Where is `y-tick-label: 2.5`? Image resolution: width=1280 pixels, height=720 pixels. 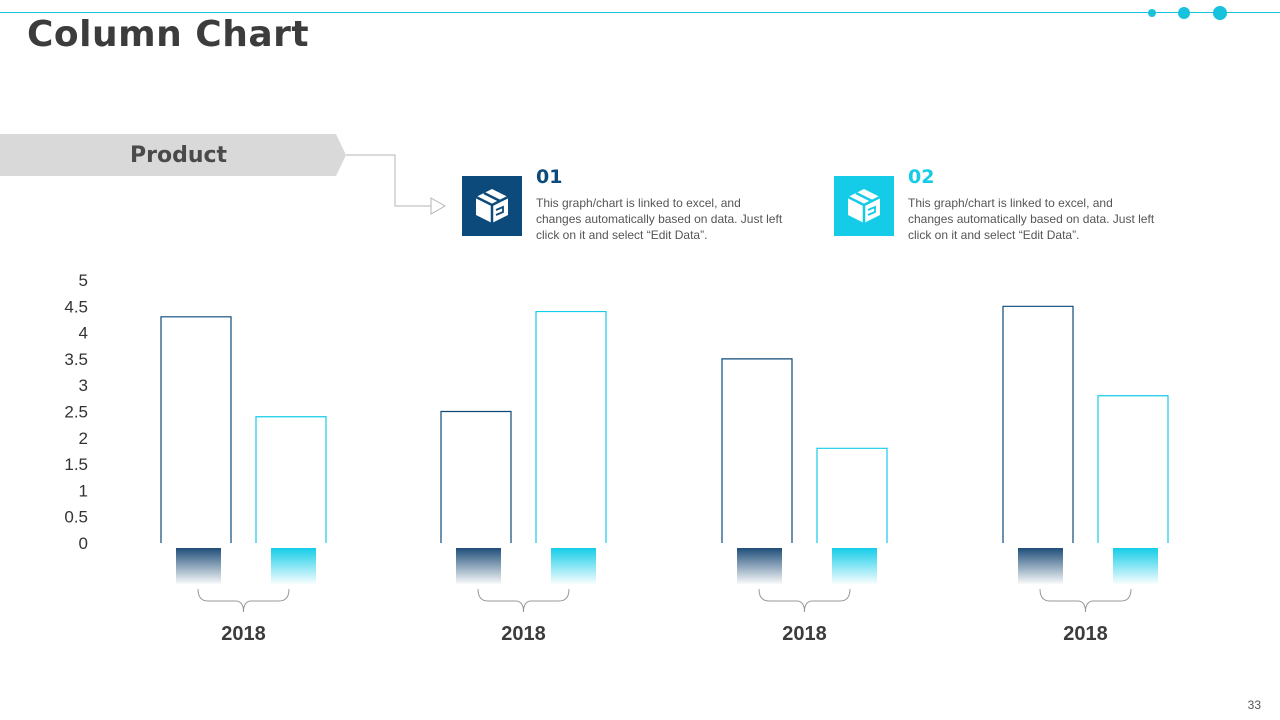
y-tick-label: 2.5 is located at coordinates (76, 412).